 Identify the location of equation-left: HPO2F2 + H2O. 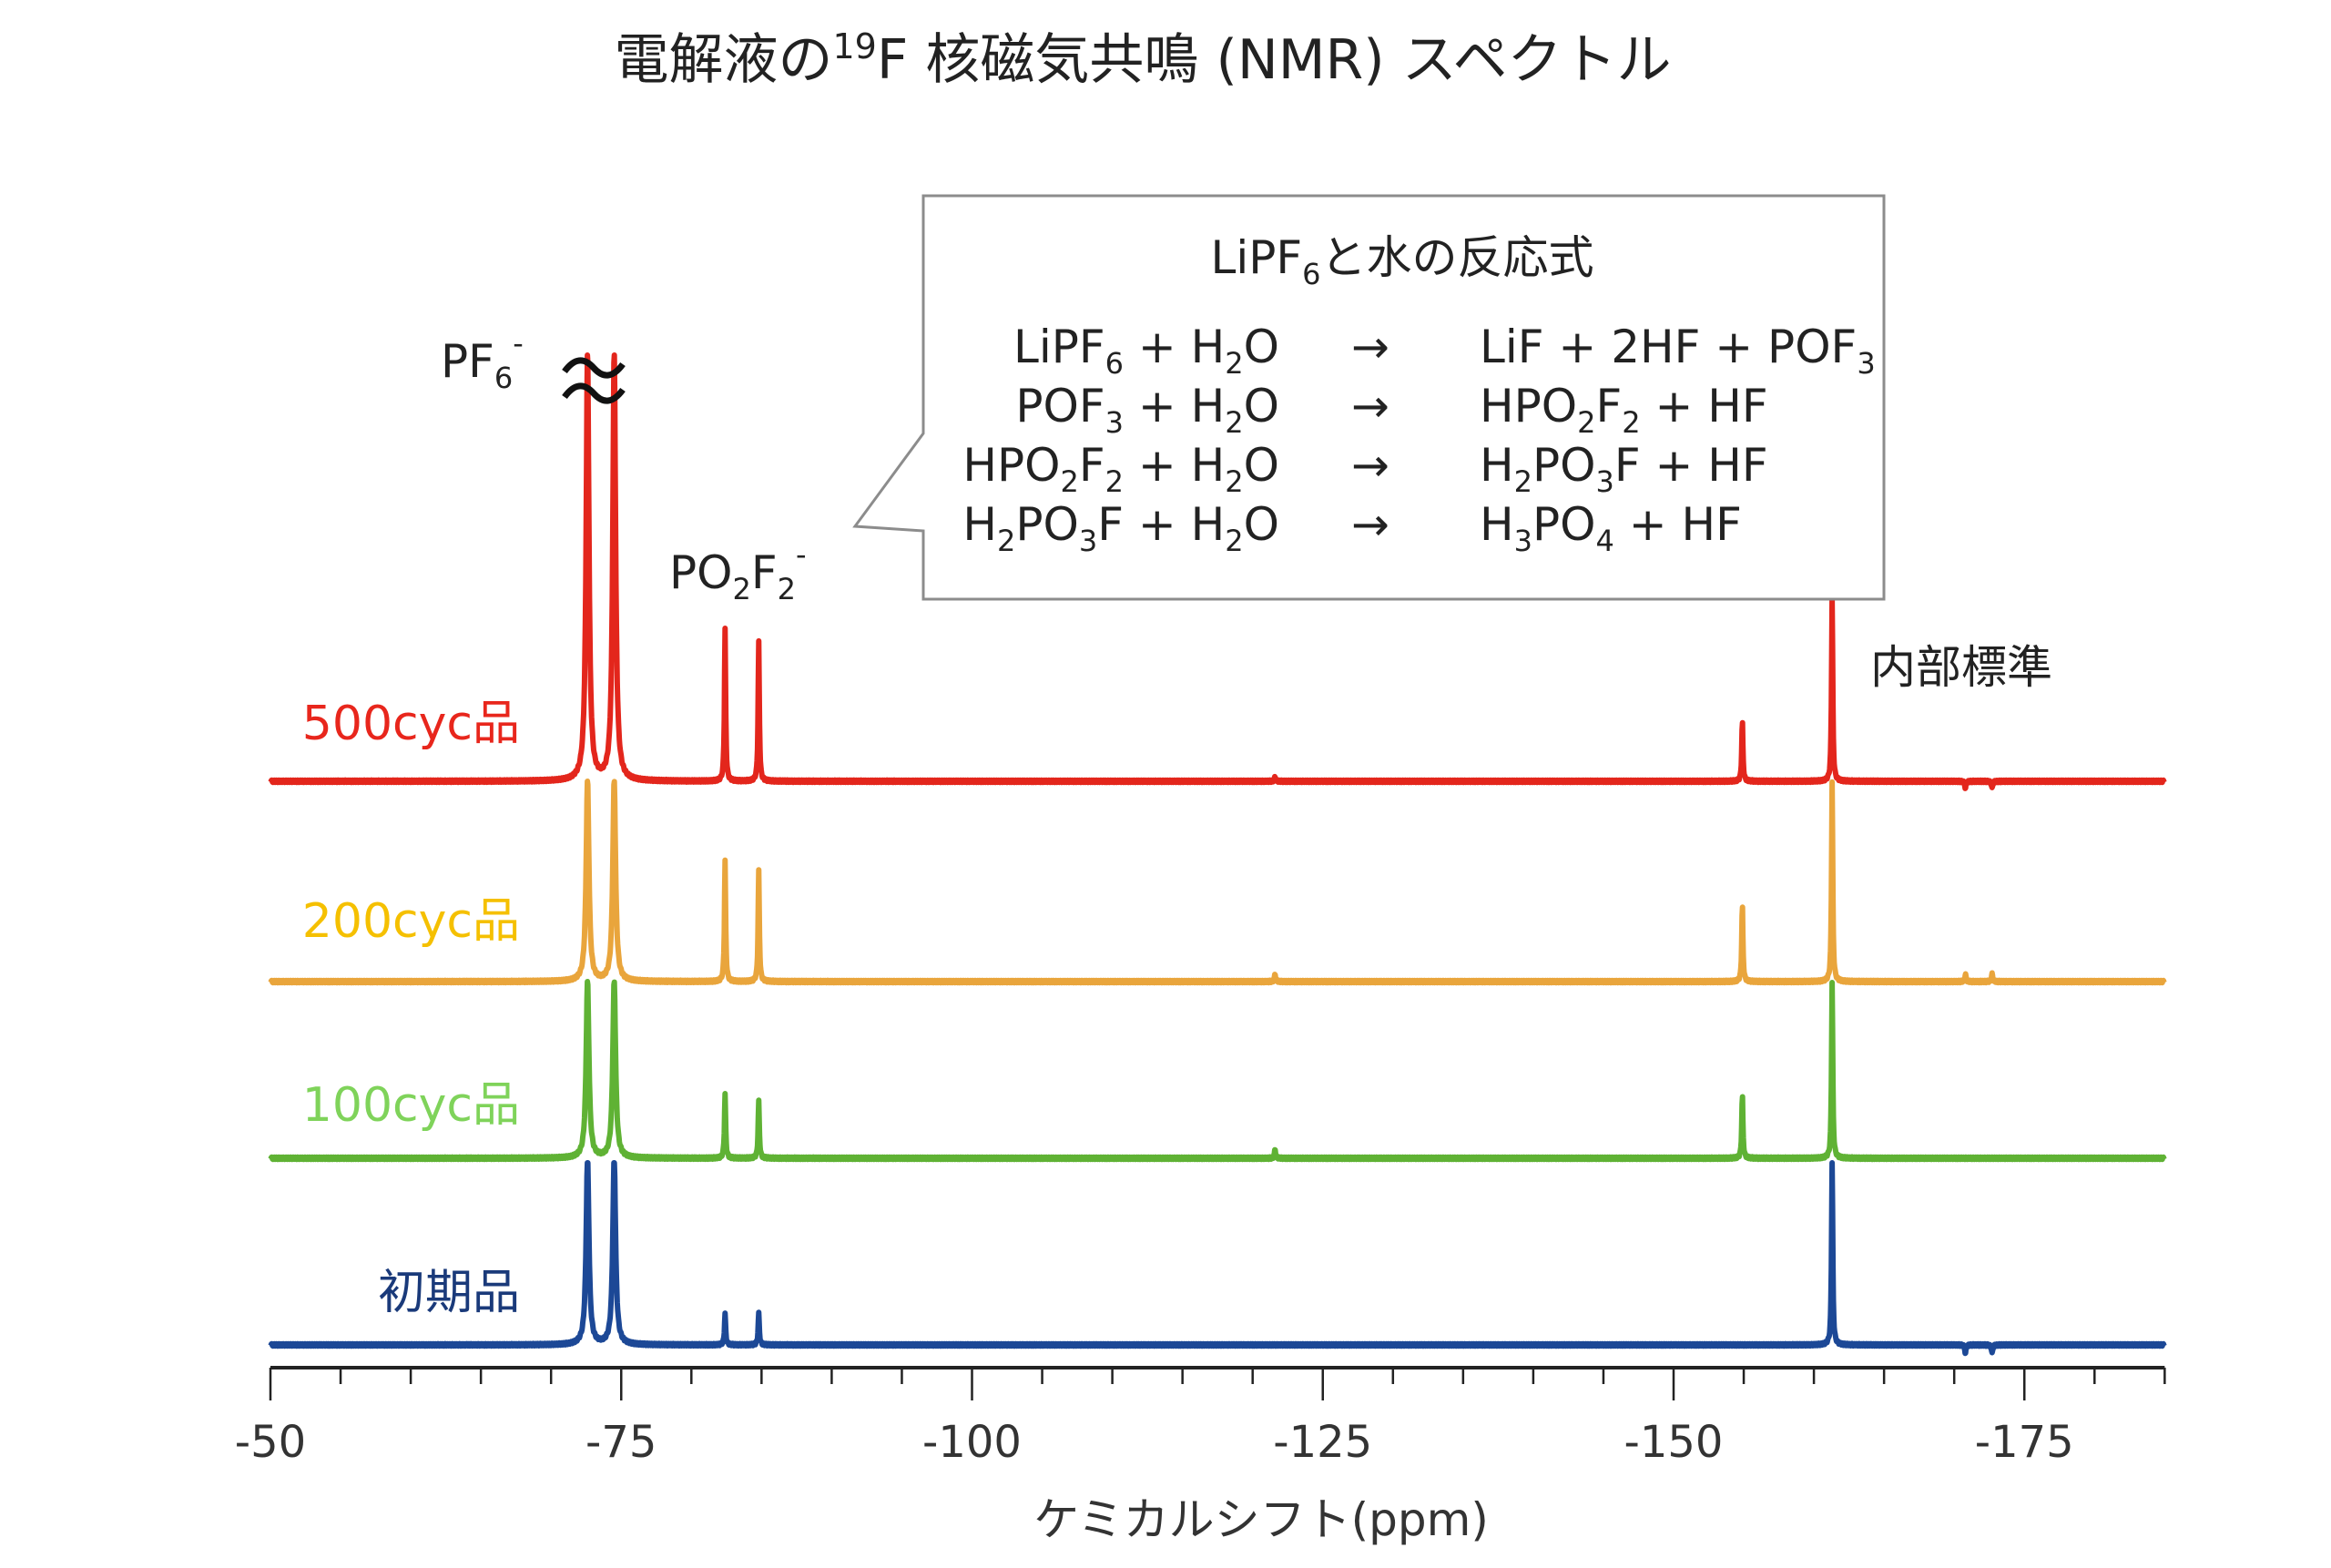
(1120, 469).